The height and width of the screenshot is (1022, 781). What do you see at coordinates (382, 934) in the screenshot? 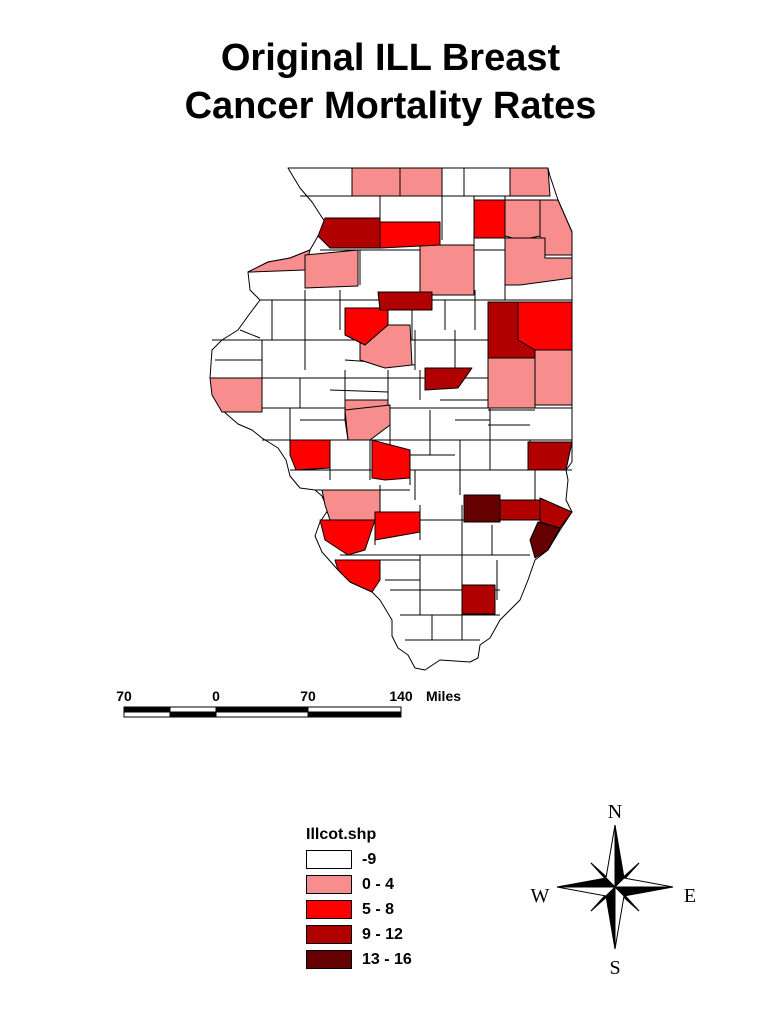
I see `legend-label: 9 - 12` at bounding box center [382, 934].